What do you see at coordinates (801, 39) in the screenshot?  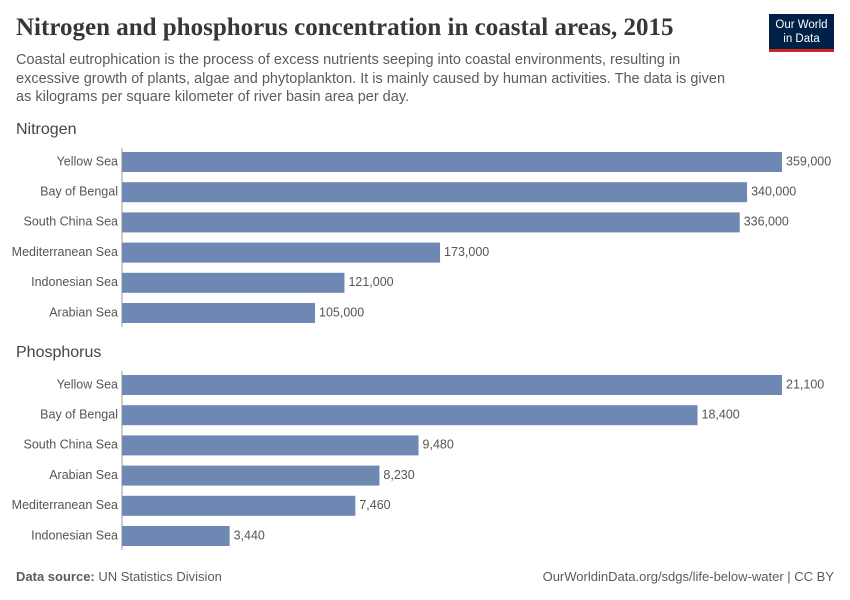 I see `logo-text: in Data` at bounding box center [801, 39].